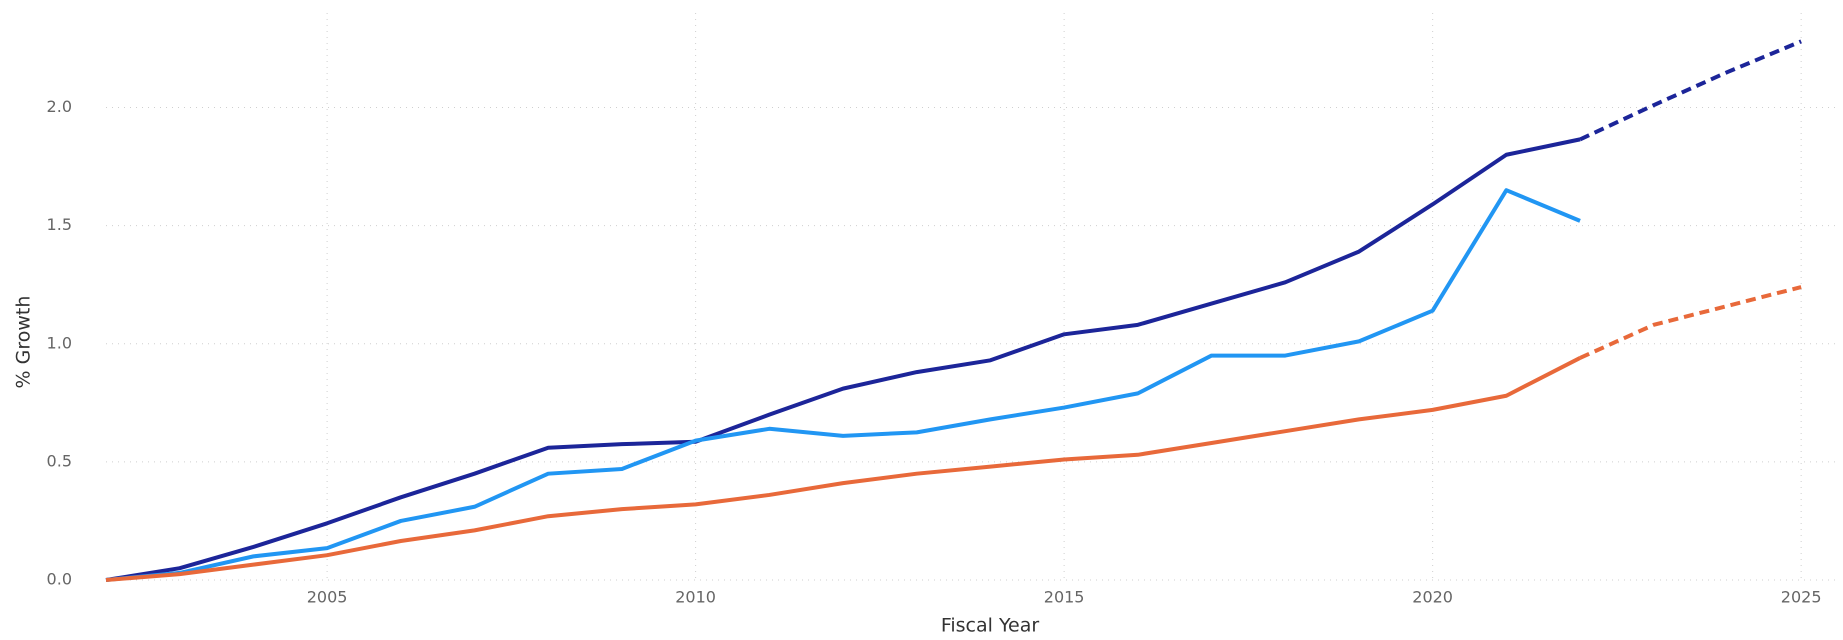  Describe the element at coordinates (327, 597) in the screenshot. I see `x-tick-label: 2005` at that location.